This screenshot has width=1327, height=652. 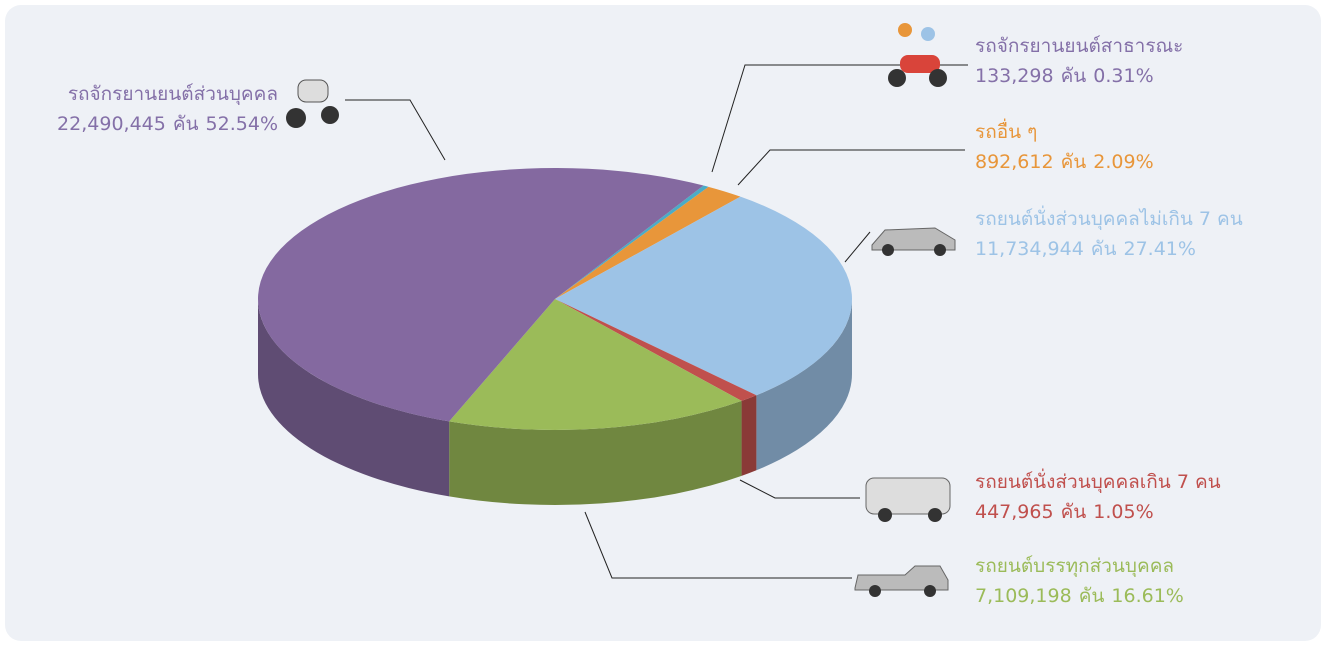 I want to click on count-label: 447,965, so click(x=1014, y=512).